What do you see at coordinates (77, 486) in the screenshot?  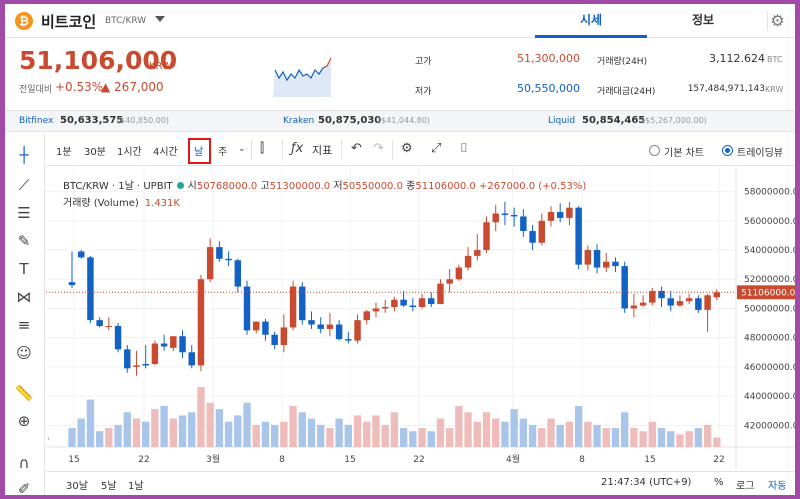 I see `range-30d: 30날` at bounding box center [77, 486].